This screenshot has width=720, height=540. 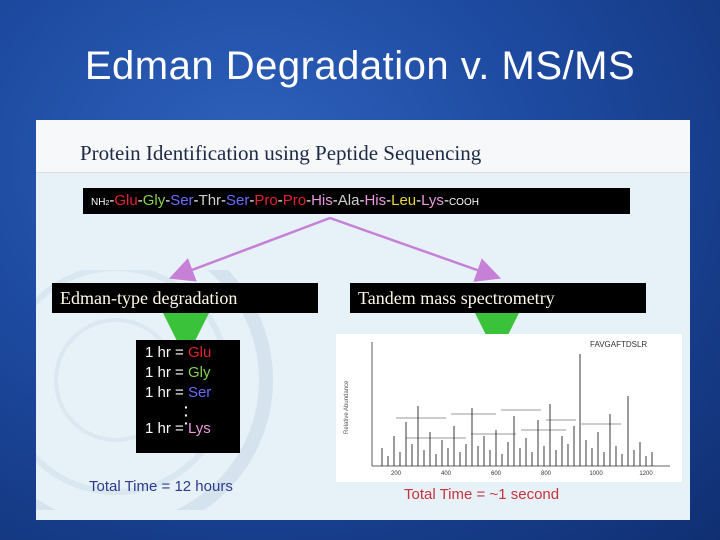 What do you see at coordinates (646, 474) in the screenshot?
I see `spectrum-x-tick: 1200` at bounding box center [646, 474].